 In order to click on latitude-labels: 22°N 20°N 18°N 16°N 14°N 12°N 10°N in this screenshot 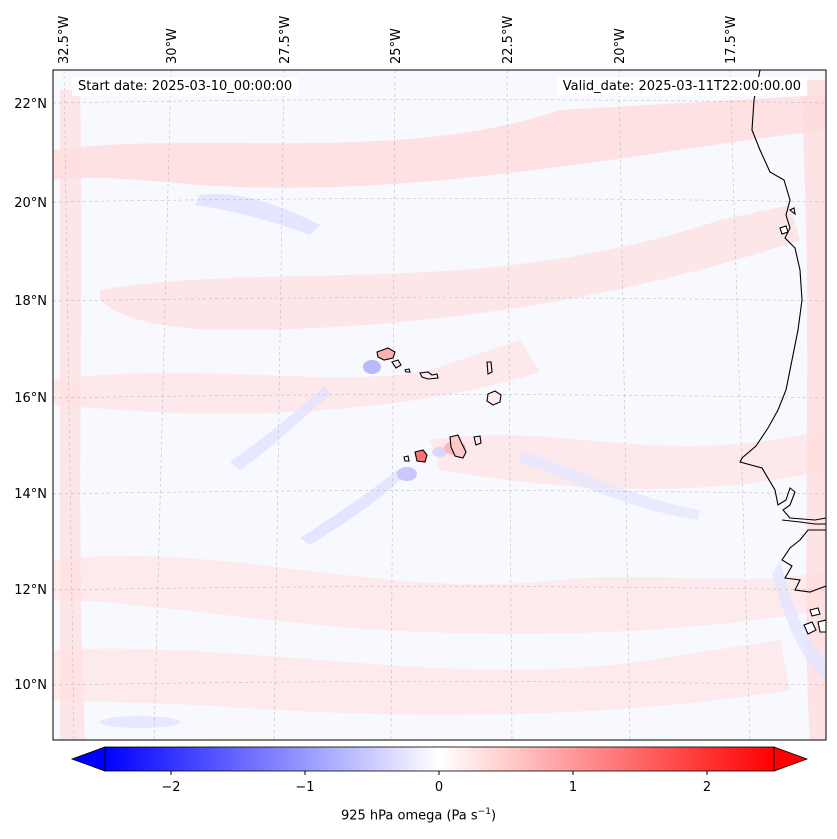, I will do `click(30, 395)`.